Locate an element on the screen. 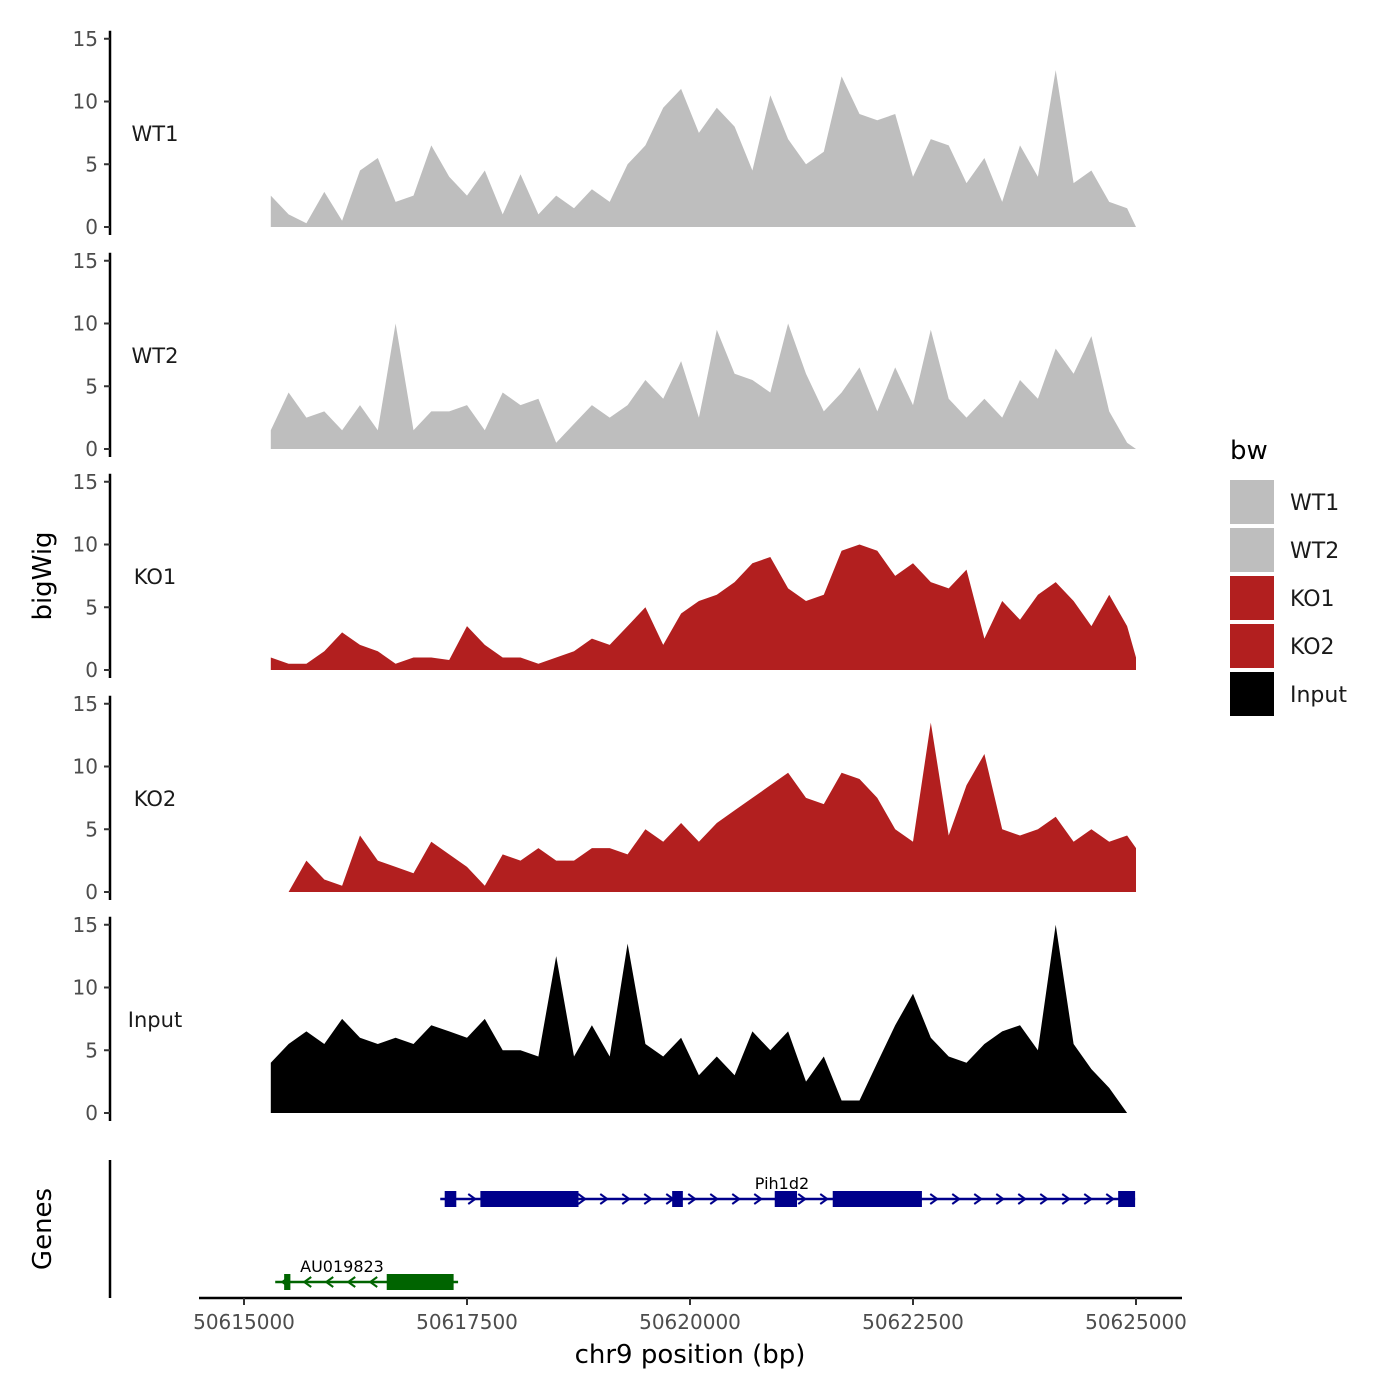 This screenshot has height=1400, width=1400. legend-key-wt1 is located at coordinates (1252, 502).